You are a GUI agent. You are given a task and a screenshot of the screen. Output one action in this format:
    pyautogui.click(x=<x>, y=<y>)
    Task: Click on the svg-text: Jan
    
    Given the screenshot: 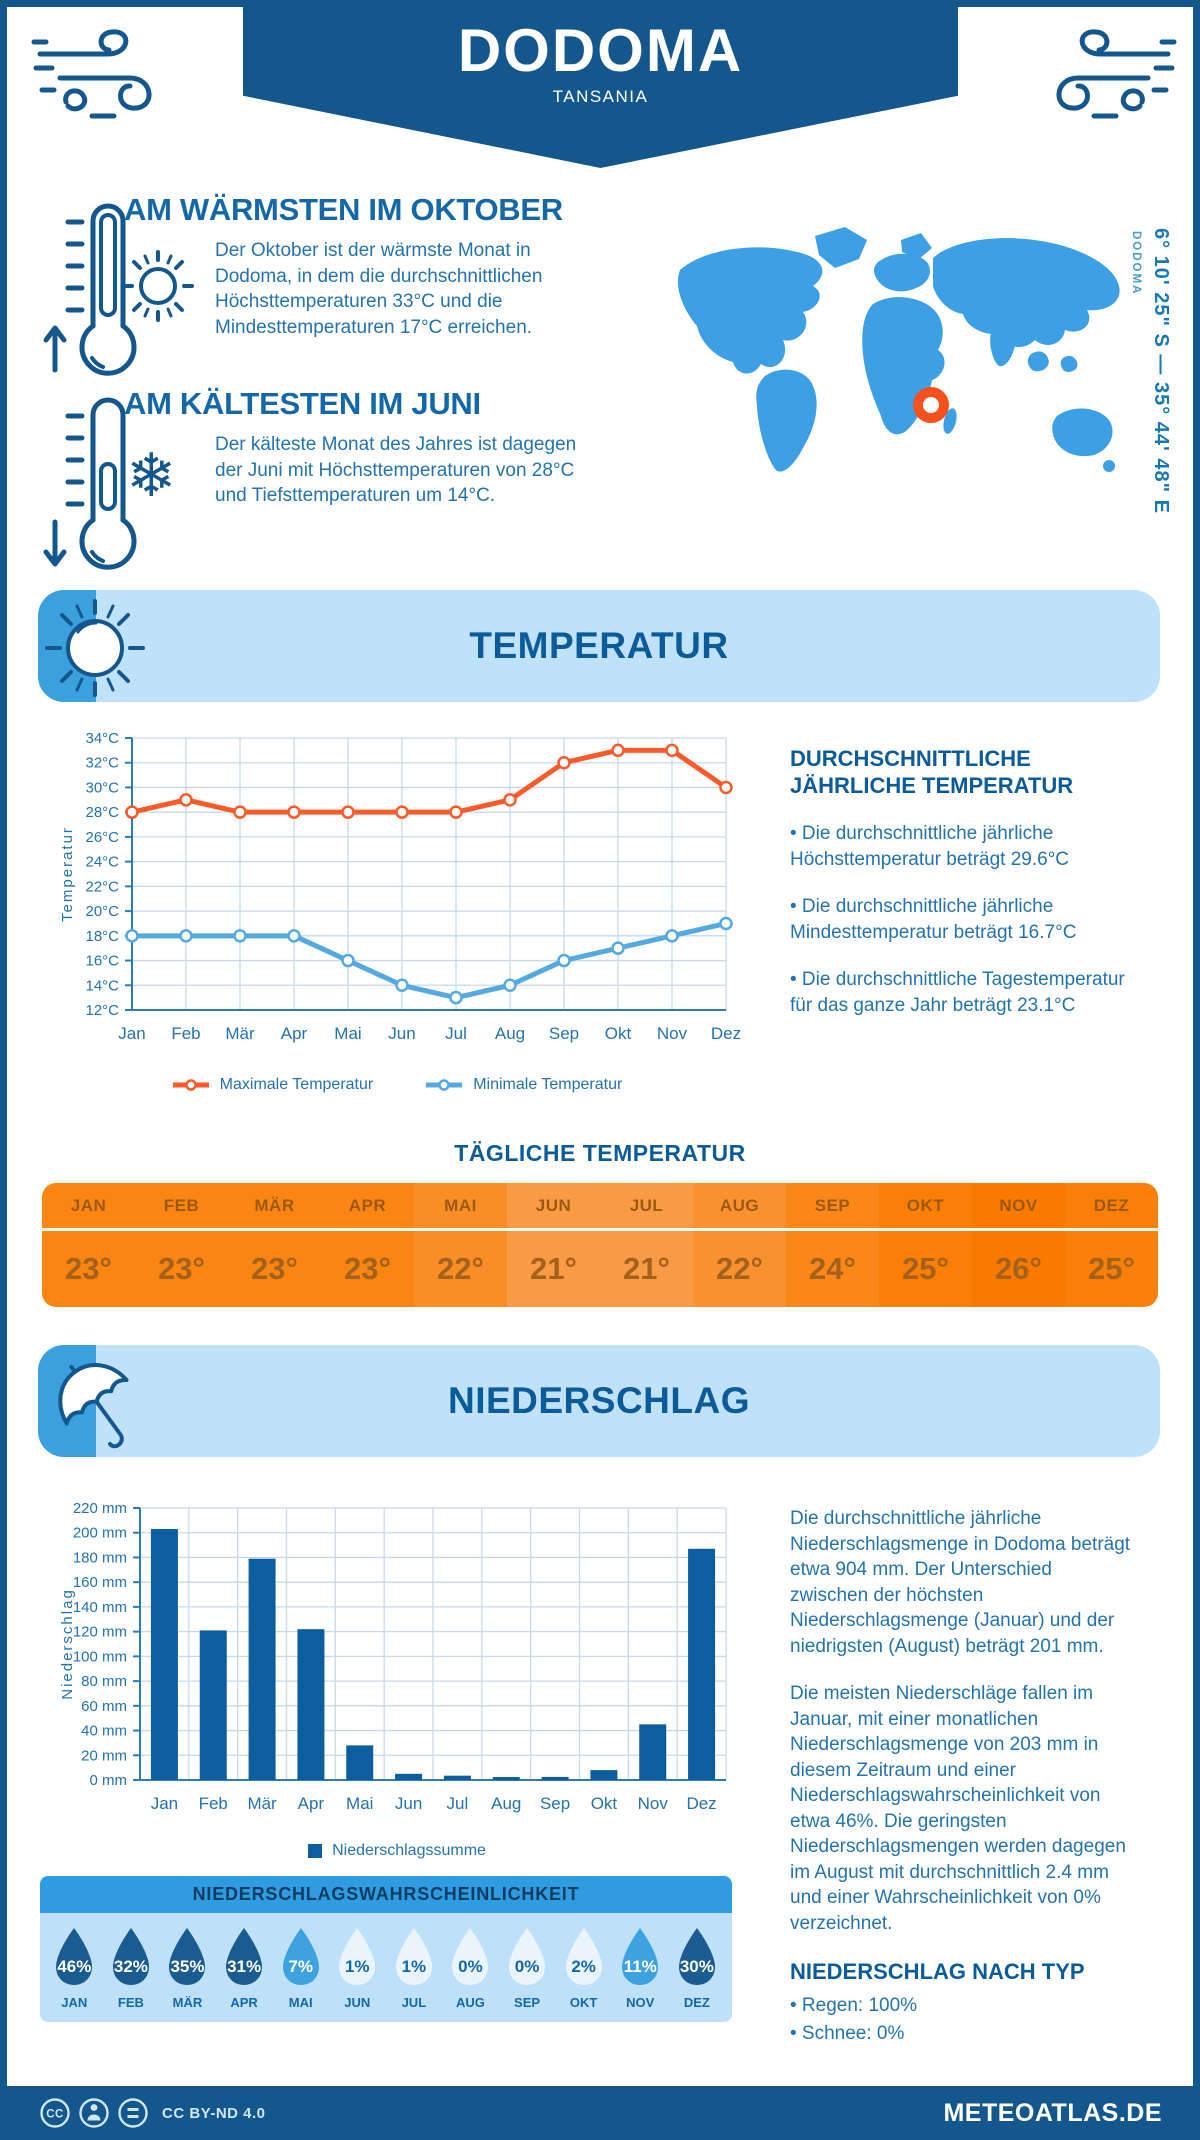 What is the action you would take?
    pyautogui.click(x=131, y=1033)
    